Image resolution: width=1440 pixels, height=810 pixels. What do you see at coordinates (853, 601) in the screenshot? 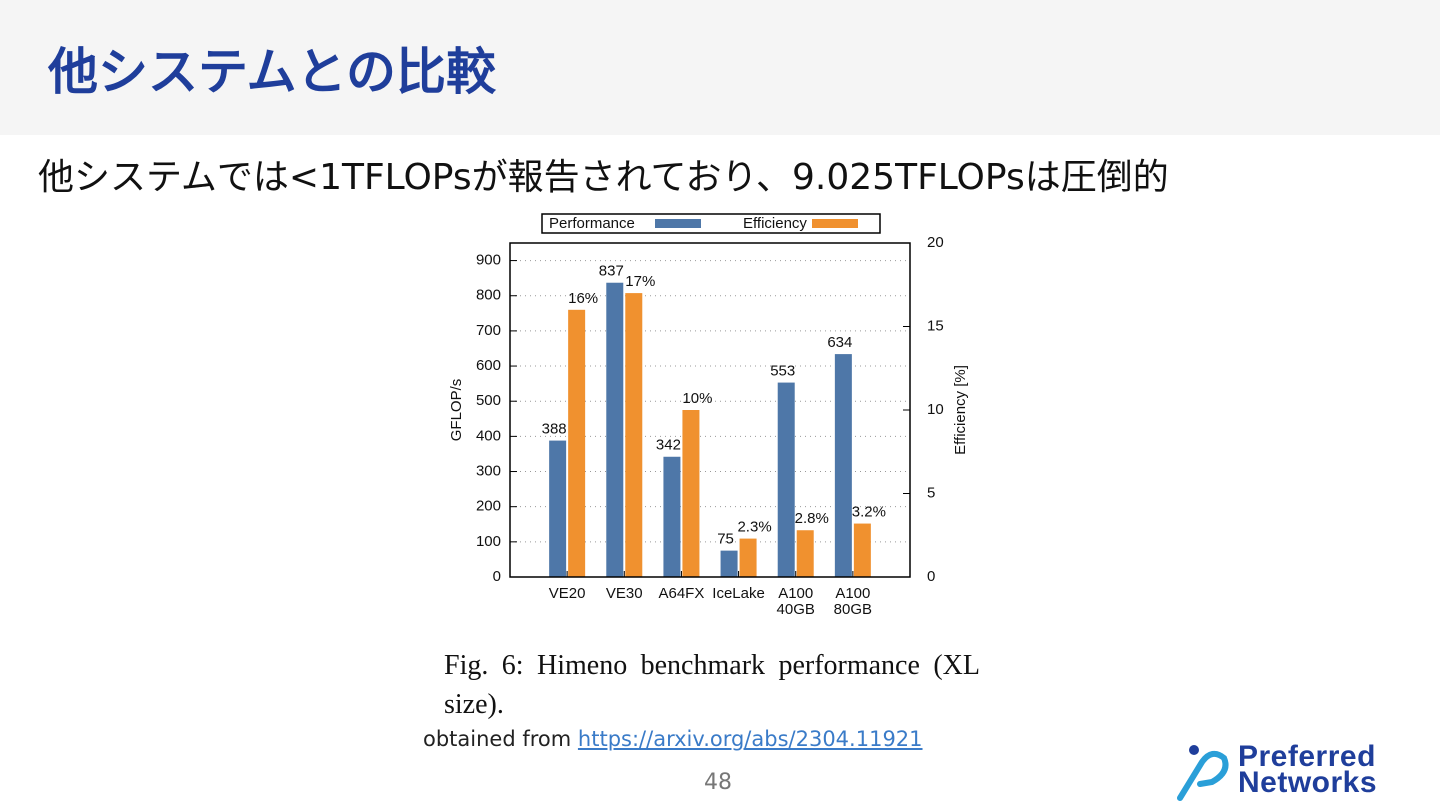
I see `x-tick-label: A100 80GB` at bounding box center [853, 601].